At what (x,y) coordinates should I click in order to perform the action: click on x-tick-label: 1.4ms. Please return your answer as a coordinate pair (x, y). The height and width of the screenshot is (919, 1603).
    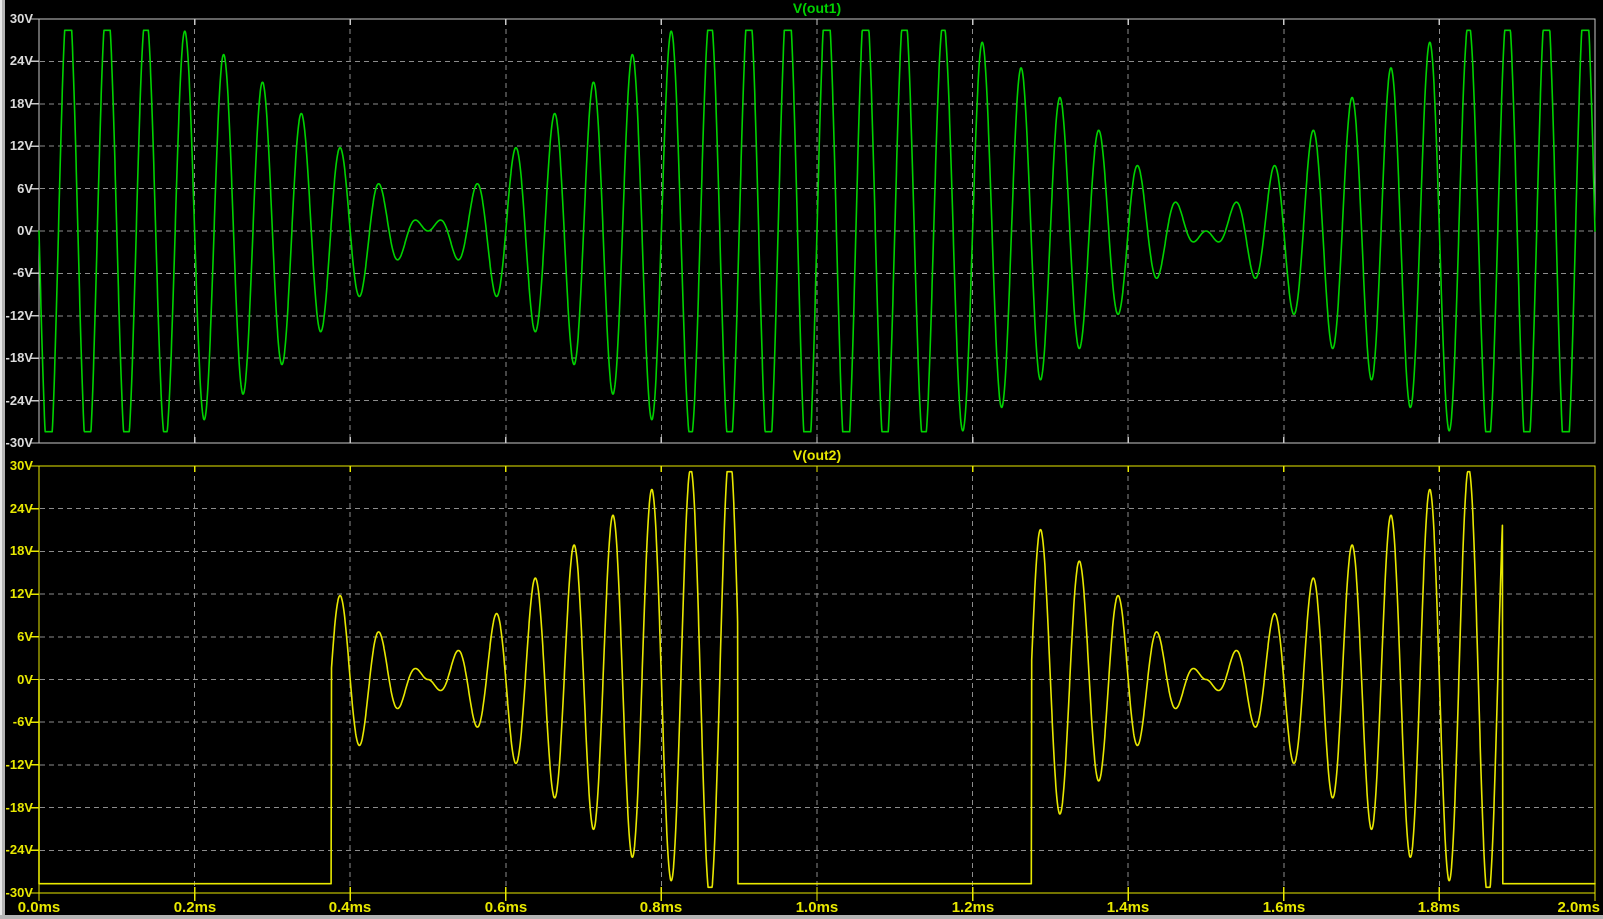
    Looking at the image, I should click on (1128, 907).